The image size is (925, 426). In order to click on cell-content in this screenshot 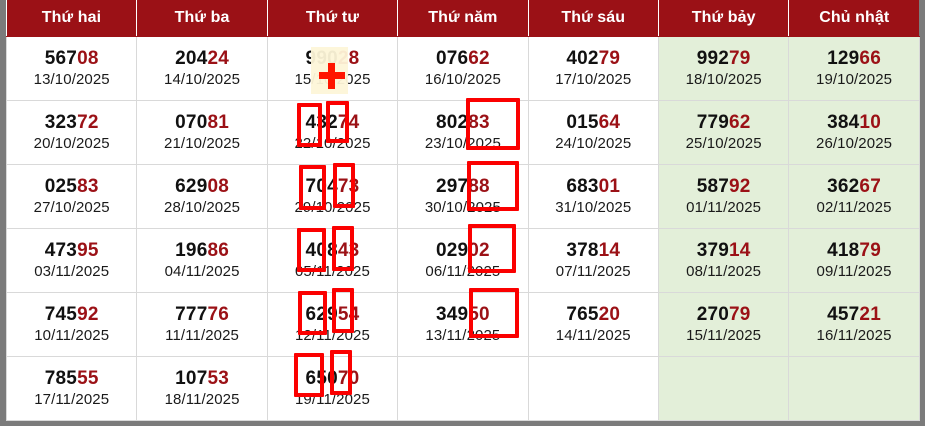, I will do `click(593, 388)`.